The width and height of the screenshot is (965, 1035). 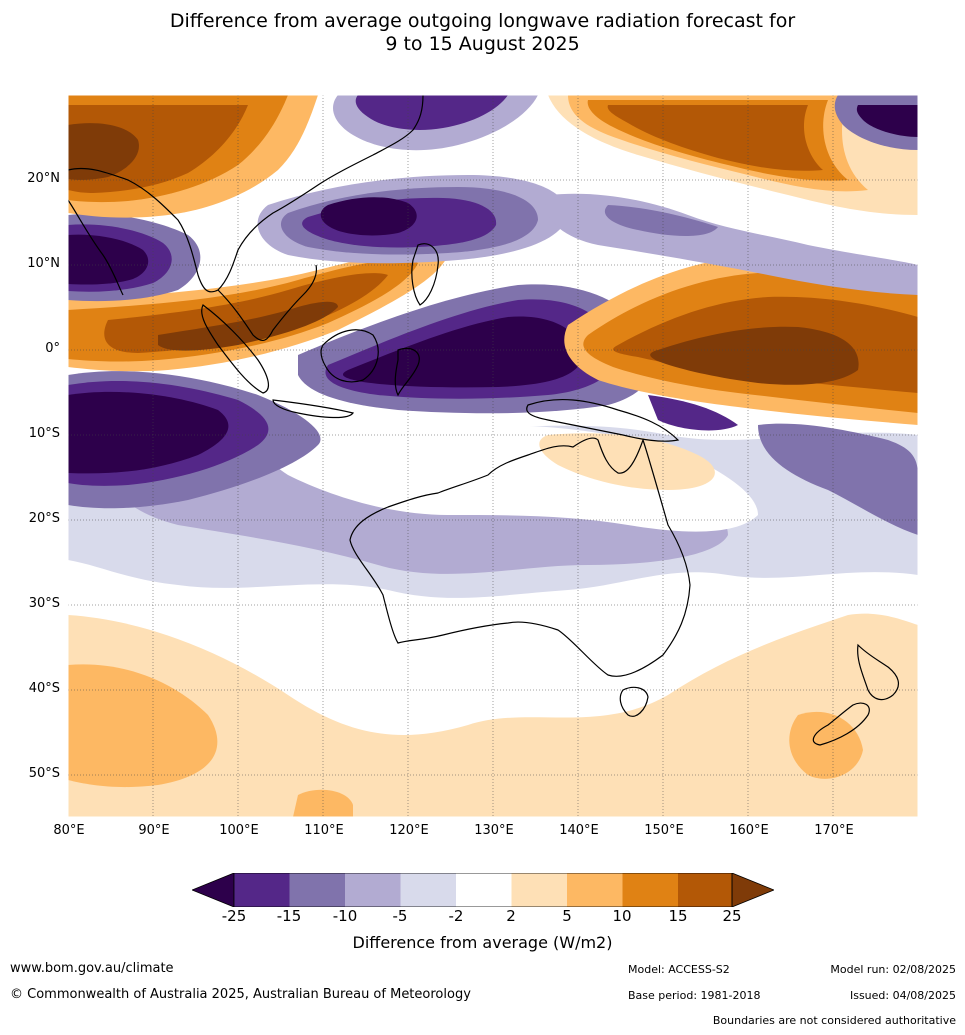 What do you see at coordinates (493, 238) in the screenshot?
I see `northern-negative-anomaly` at bounding box center [493, 238].